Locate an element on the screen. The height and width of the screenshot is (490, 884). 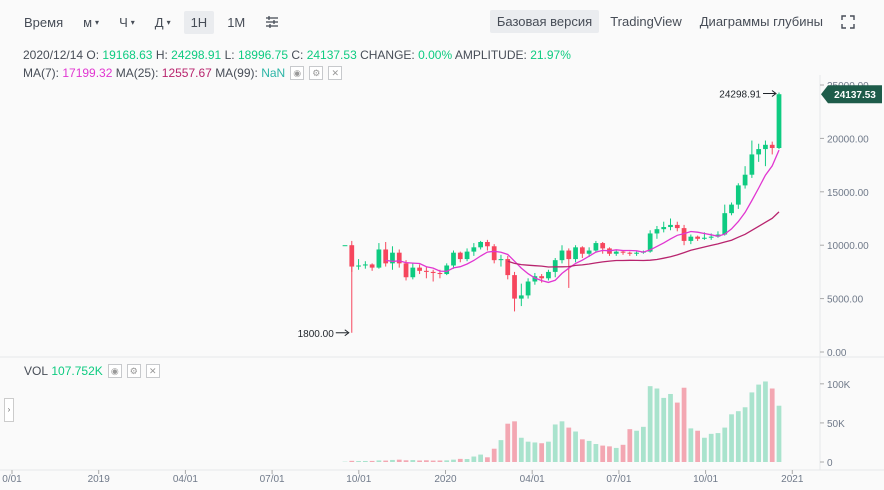
last-price-value: 24137.53 is located at coordinates (855, 95).